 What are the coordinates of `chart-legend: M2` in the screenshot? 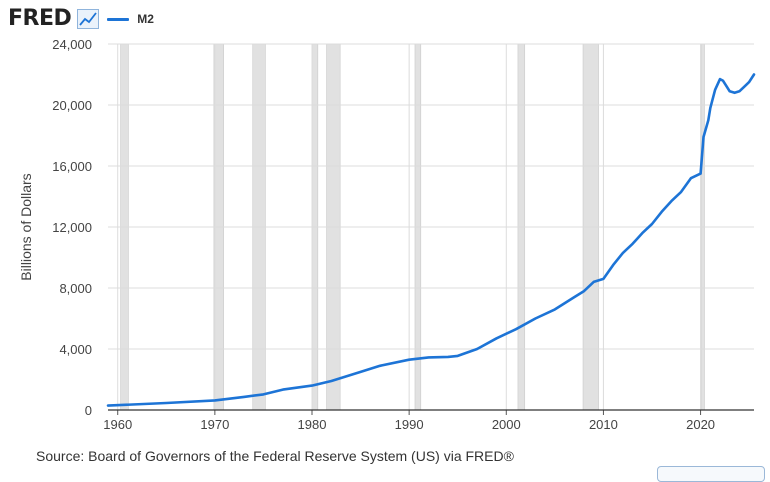 It's located at (130, 19).